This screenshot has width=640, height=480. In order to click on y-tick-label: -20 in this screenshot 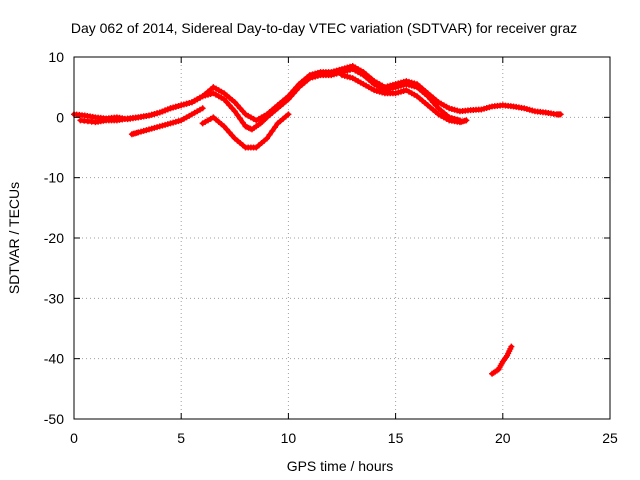, I will do `click(54, 238)`.